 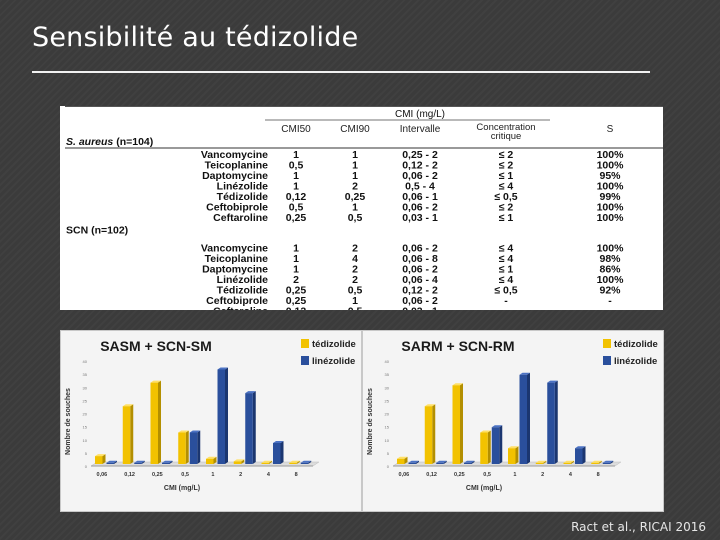 I want to click on legend-swatch, so click(x=305, y=360).